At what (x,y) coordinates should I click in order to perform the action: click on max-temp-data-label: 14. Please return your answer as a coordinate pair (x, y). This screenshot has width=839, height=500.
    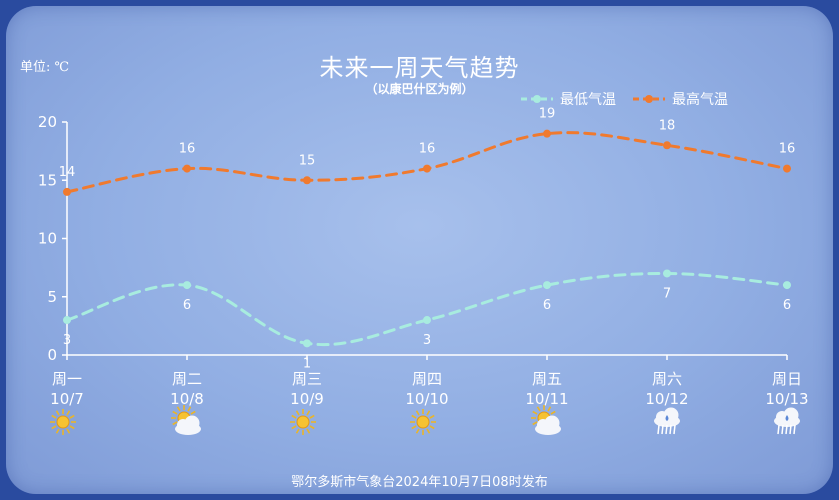
    Looking at the image, I should click on (67, 172).